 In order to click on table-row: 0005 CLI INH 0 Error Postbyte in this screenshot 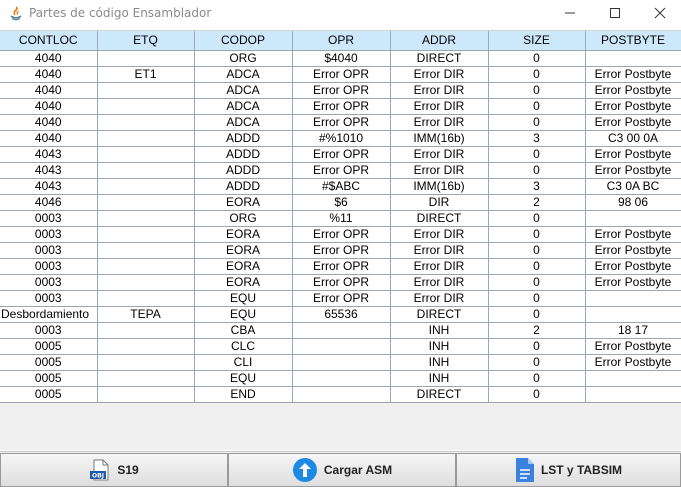, I will do `click(340, 362)`.